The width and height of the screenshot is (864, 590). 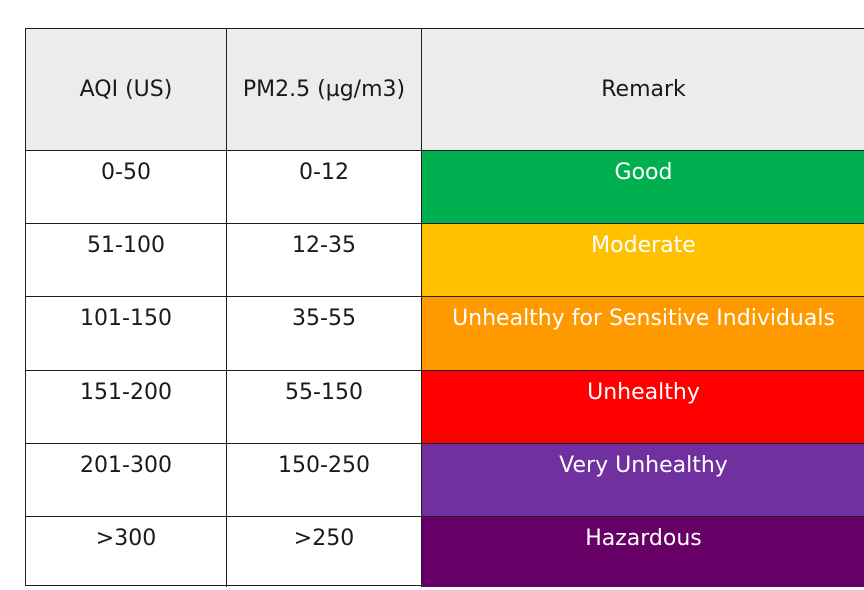 What do you see at coordinates (643, 187) in the screenshot?
I see `cell-remark: Good` at bounding box center [643, 187].